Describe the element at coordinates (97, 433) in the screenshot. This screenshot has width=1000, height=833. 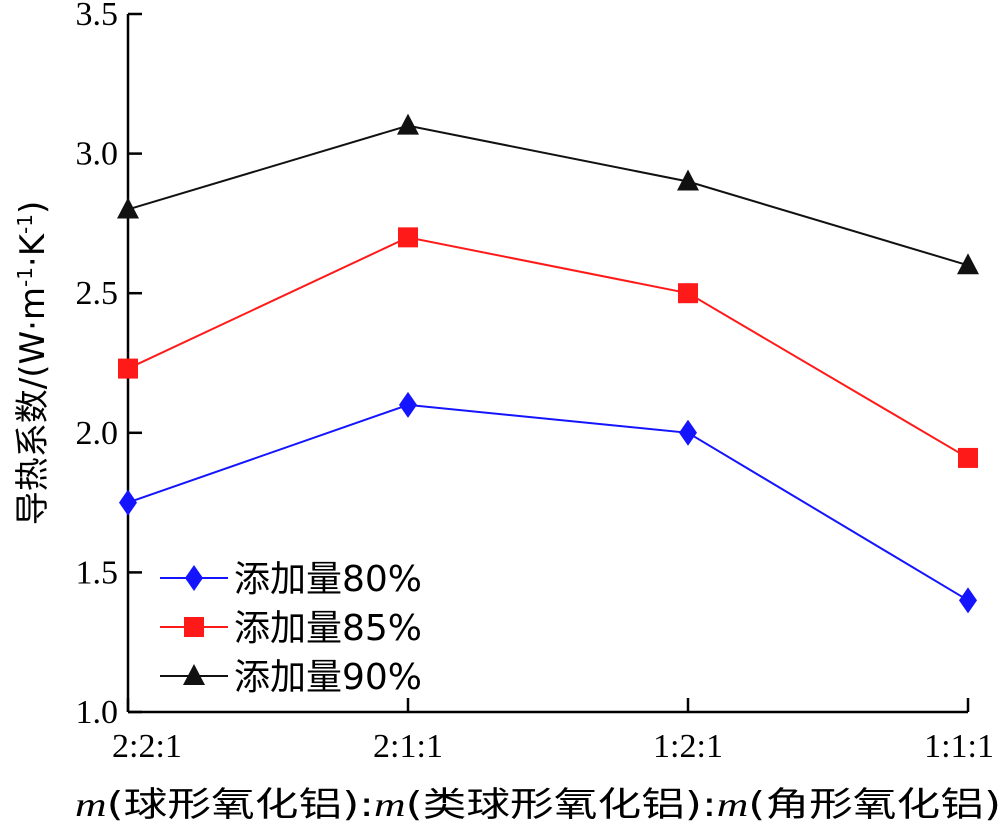
I see `y-tick-label: 2.0` at that location.